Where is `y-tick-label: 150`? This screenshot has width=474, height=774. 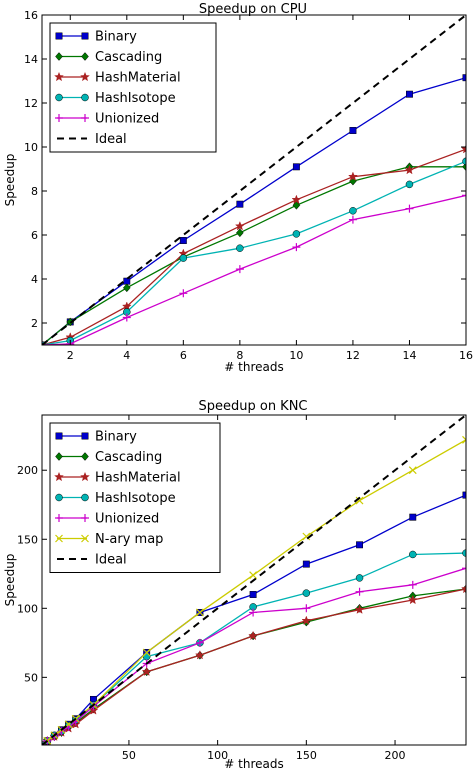
y-tick-label: 150 is located at coordinates (27, 539).